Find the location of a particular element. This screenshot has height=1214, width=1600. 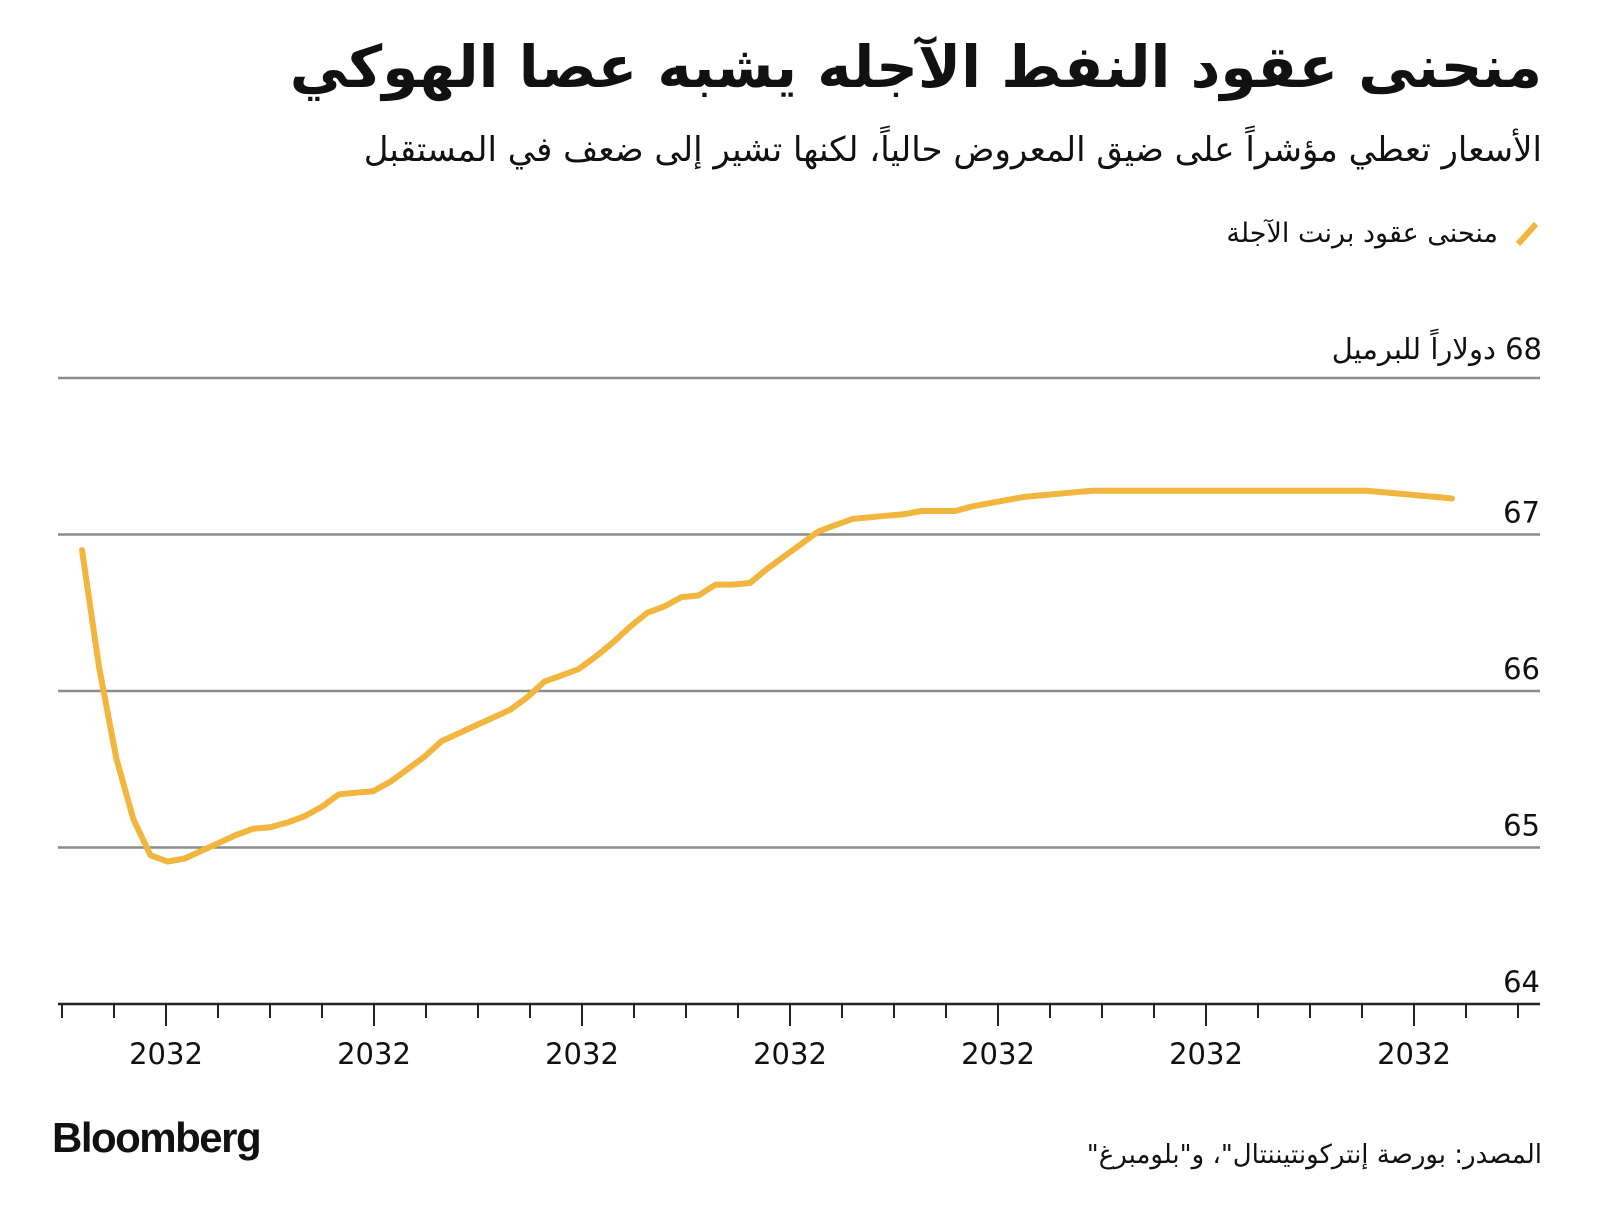

y-tick-label: 64 is located at coordinates (1521, 982).